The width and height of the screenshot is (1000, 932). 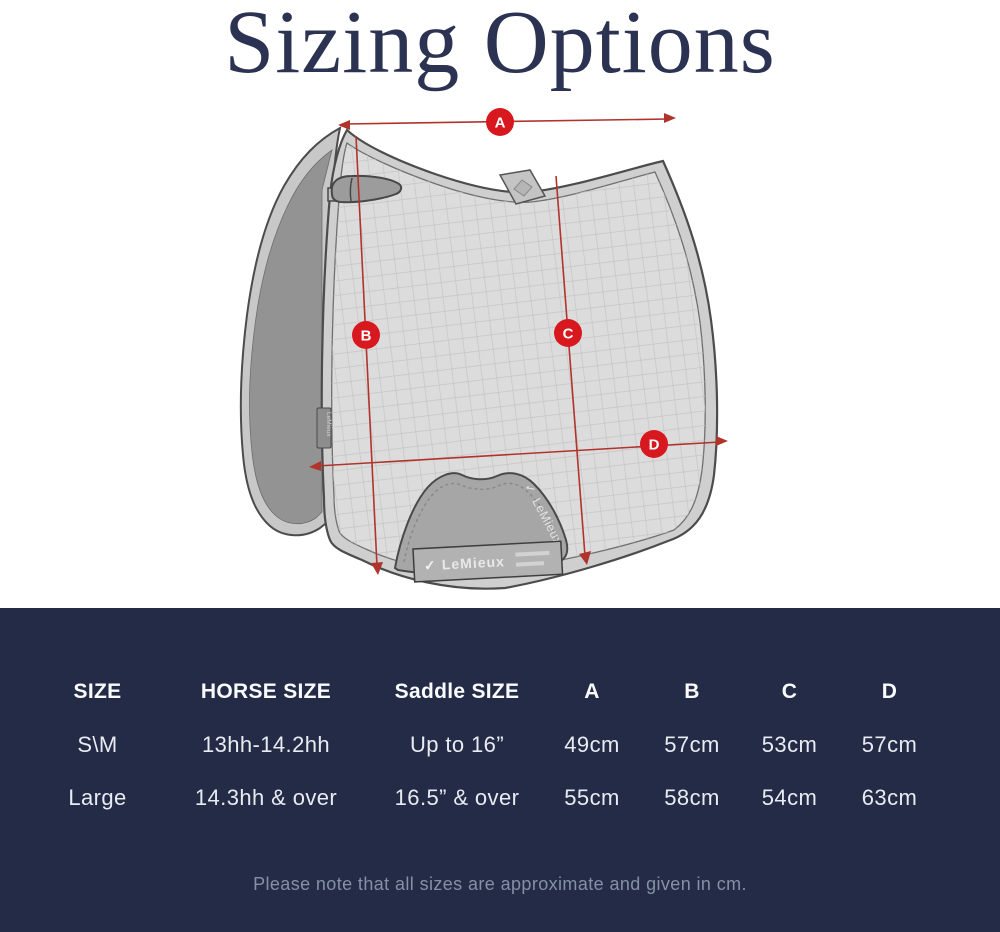 I want to click on back-pad, so click(x=290, y=331).